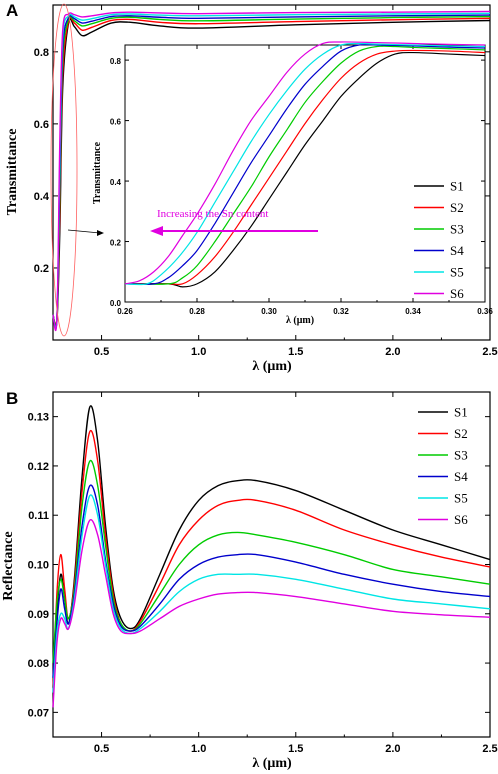 This screenshot has width=498, height=774. What do you see at coordinates (38, 664) in the screenshot?
I see `b-y-tick-label: 0.08` at bounding box center [38, 664].